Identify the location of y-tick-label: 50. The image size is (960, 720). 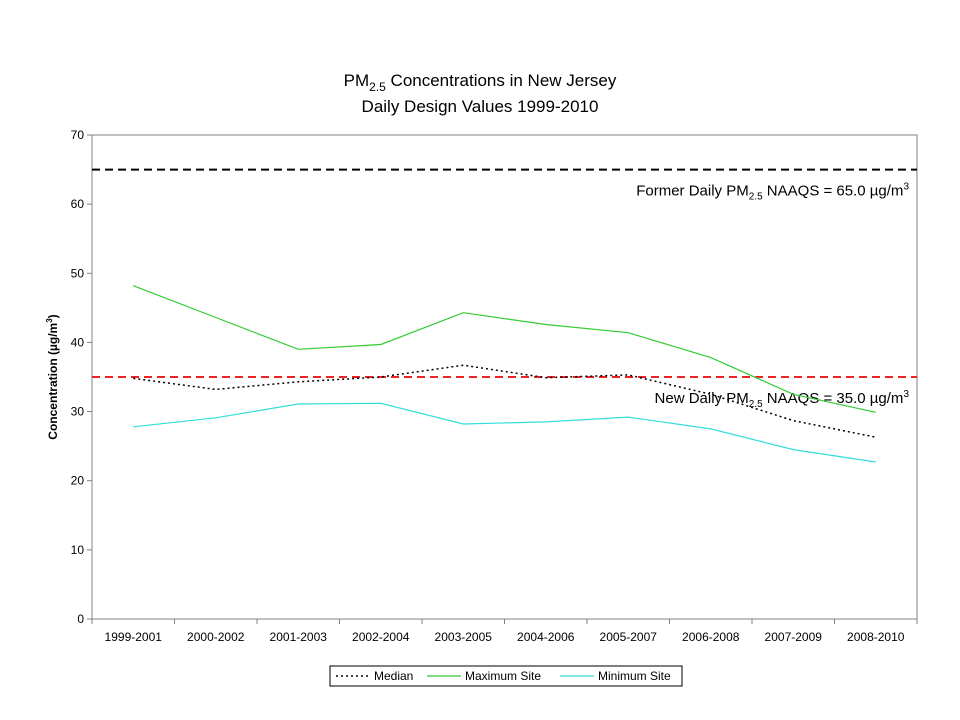
(78, 273).